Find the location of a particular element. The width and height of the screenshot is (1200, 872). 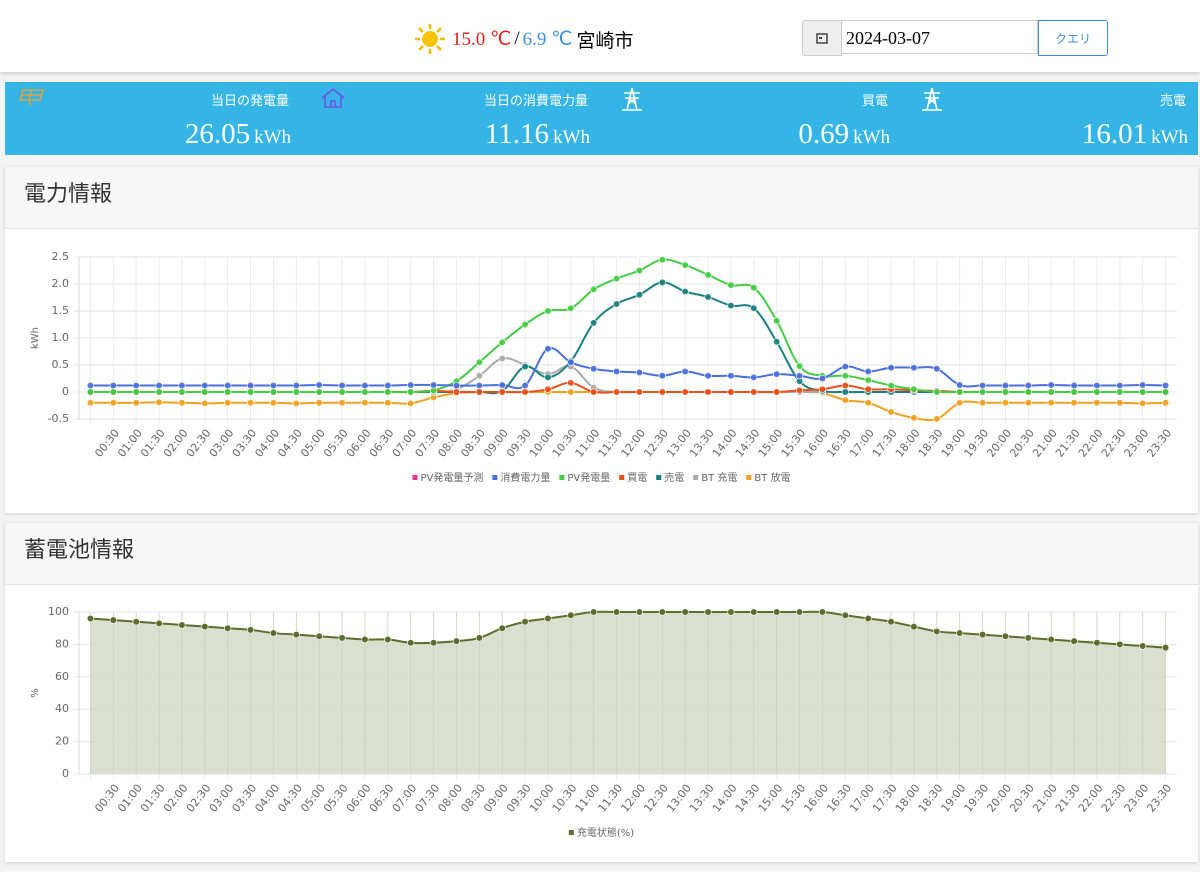

legend: 充電状態(%) is located at coordinates (601, 832).